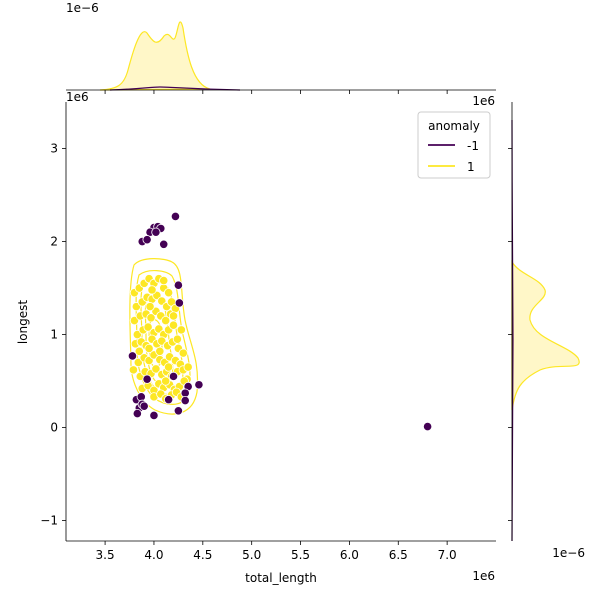  I want to click on x-axis-label: total_length, so click(281, 578).